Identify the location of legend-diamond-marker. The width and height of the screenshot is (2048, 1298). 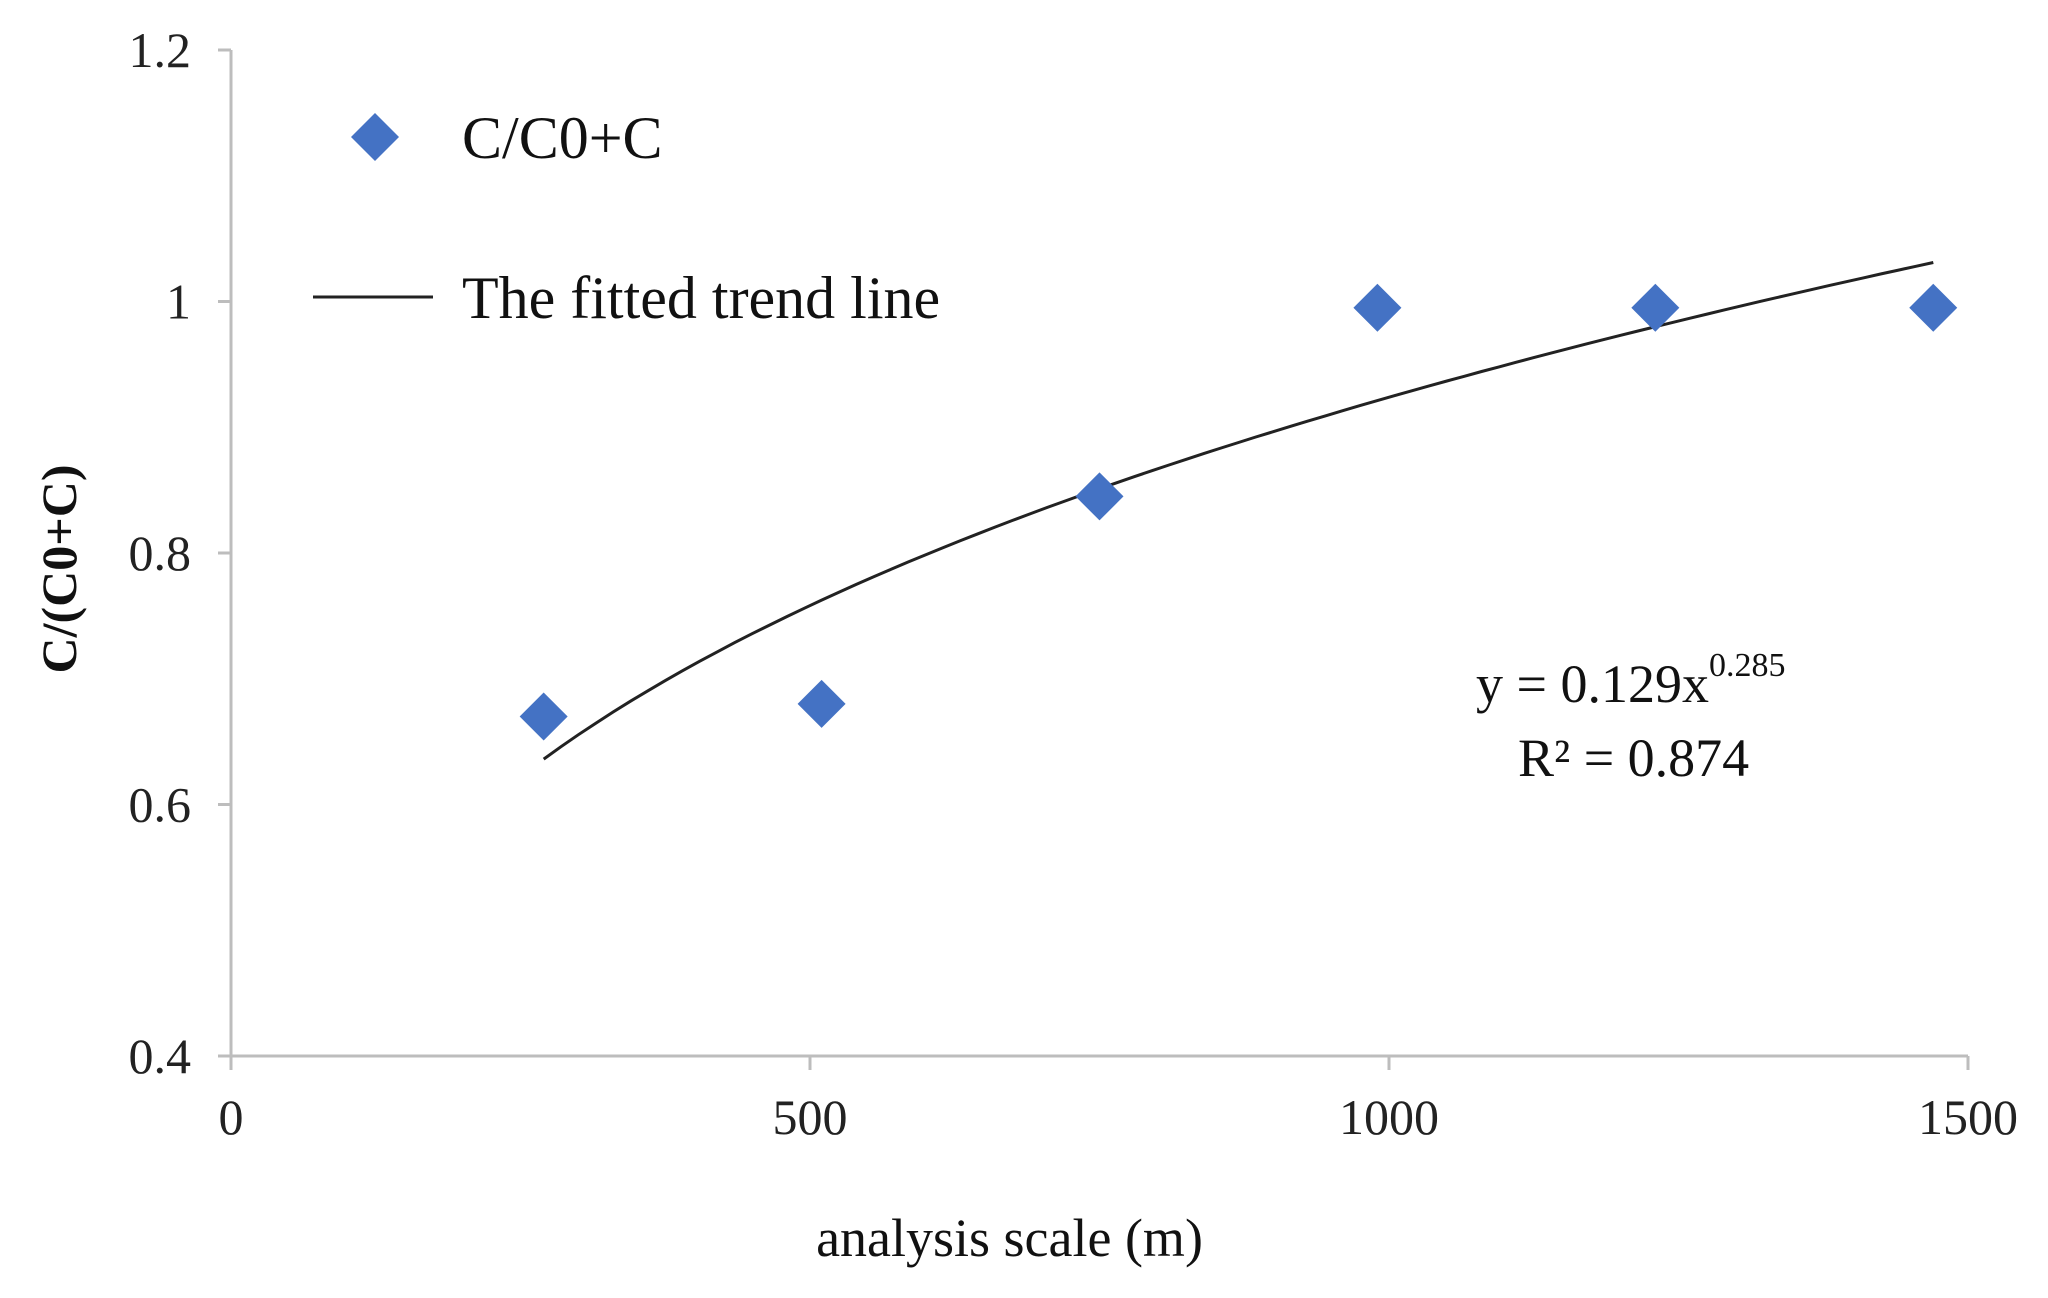
(375, 137).